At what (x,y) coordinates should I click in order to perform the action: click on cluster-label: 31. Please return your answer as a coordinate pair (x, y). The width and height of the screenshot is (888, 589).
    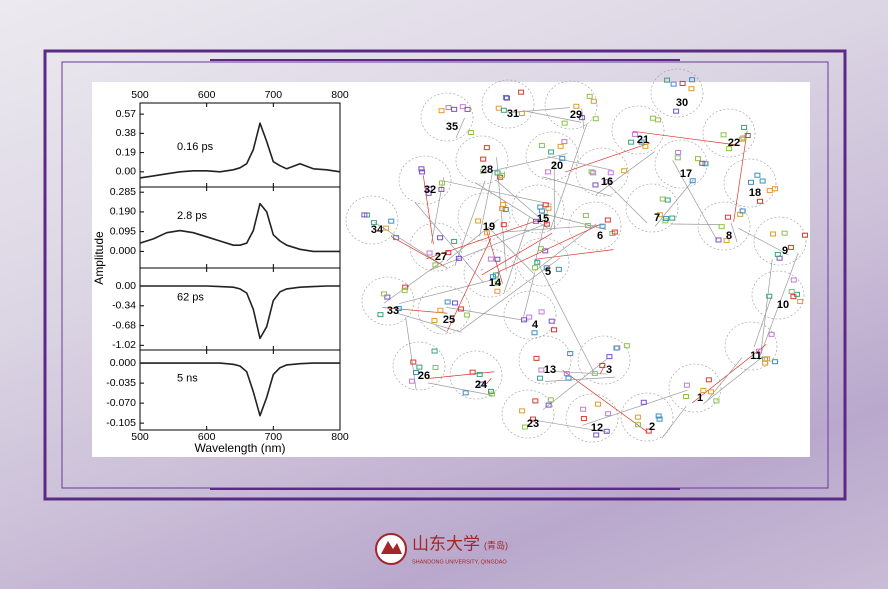
    Looking at the image, I should click on (513, 114).